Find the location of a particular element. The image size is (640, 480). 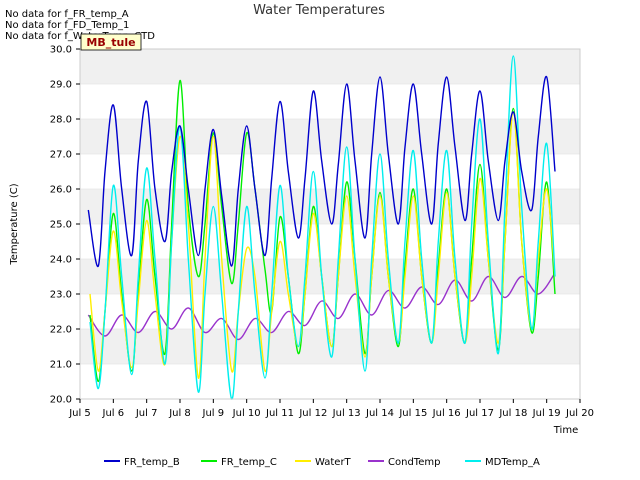

x-tick-label: Jul 5 is located at coordinates (79, 413).